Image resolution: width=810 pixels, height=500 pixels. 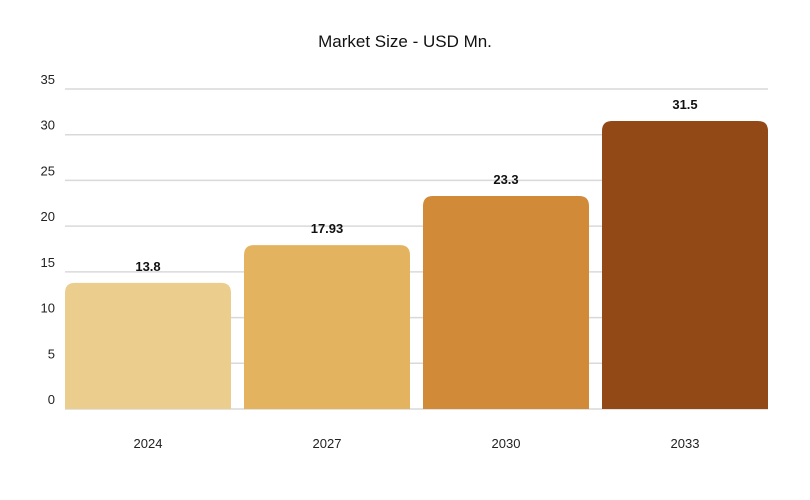 What do you see at coordinates (148, 345) in the screenshot?
I see `bar-2024` at bounding box center [148, 345].